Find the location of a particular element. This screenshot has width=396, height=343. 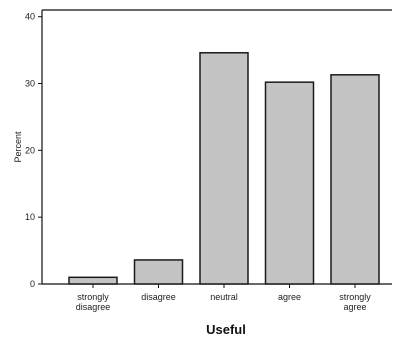

y-tick-label: 20 is located at coordinates (30, 150).